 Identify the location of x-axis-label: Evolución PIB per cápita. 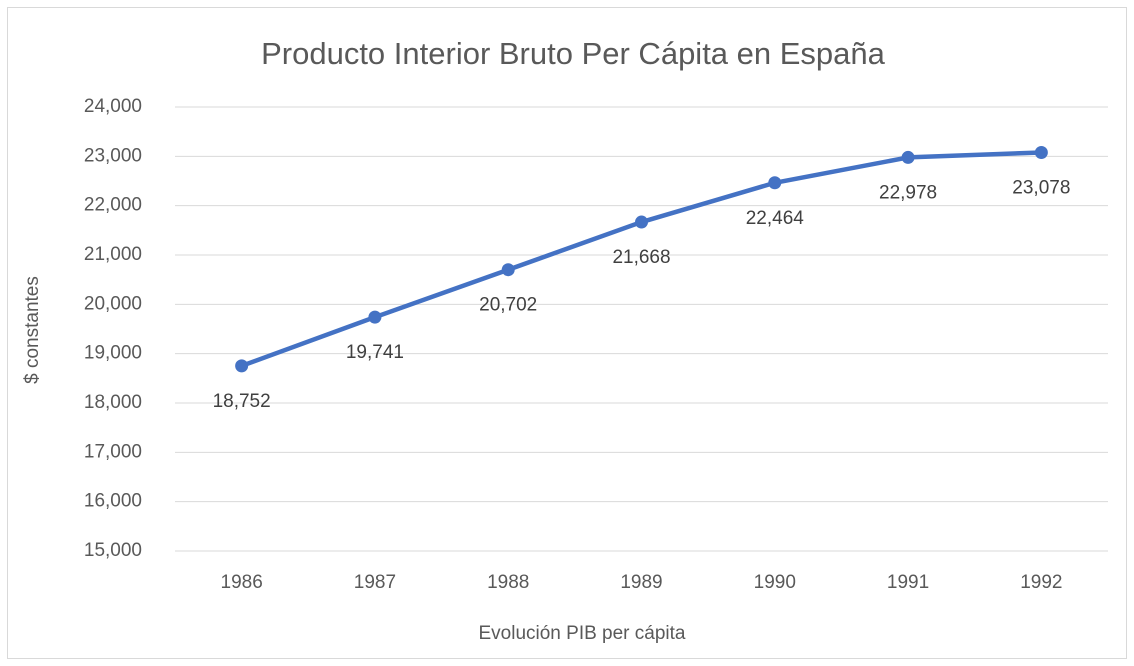
(581, 633).